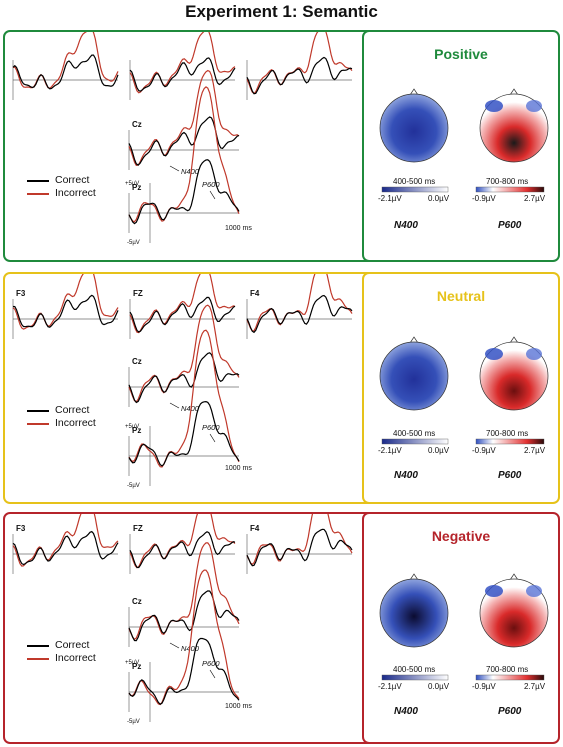 Image resolution: width=563 pixels, height=747 pixels. Describe the element at coordinates (174, 168) in the screenshot. I see `n400-arrow` at that location.